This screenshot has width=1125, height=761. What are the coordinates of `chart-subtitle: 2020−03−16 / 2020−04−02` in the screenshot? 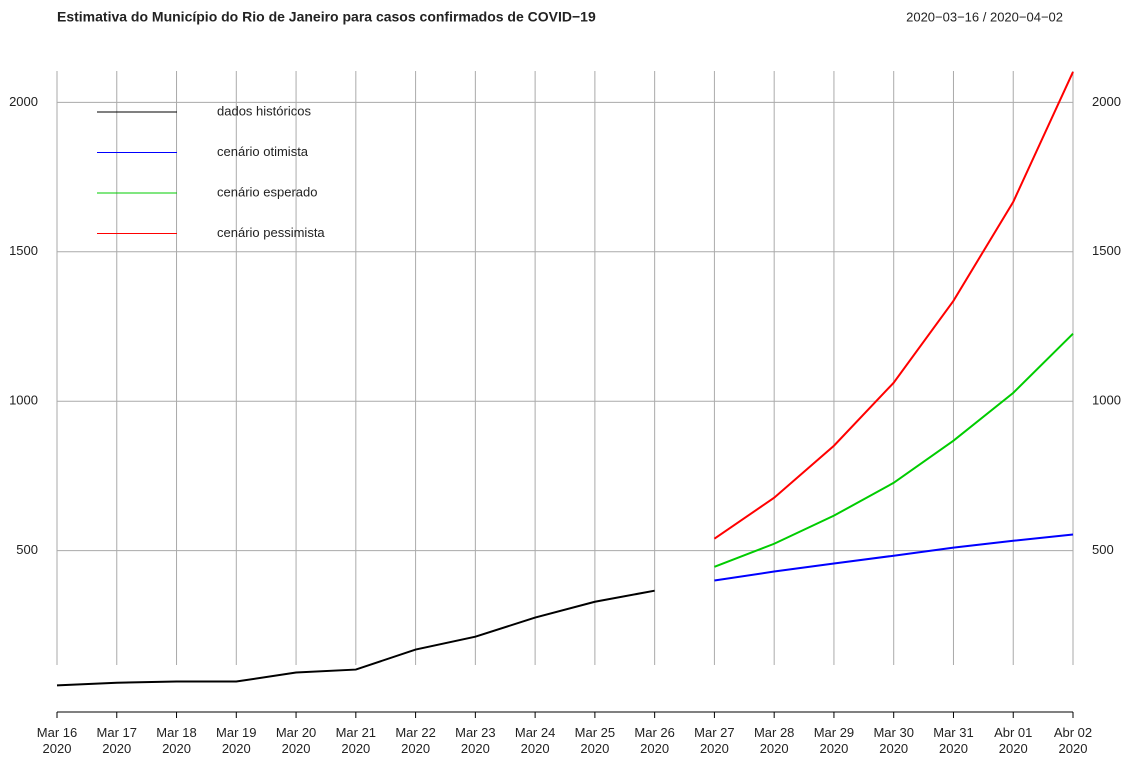 It's located at (984, 16).